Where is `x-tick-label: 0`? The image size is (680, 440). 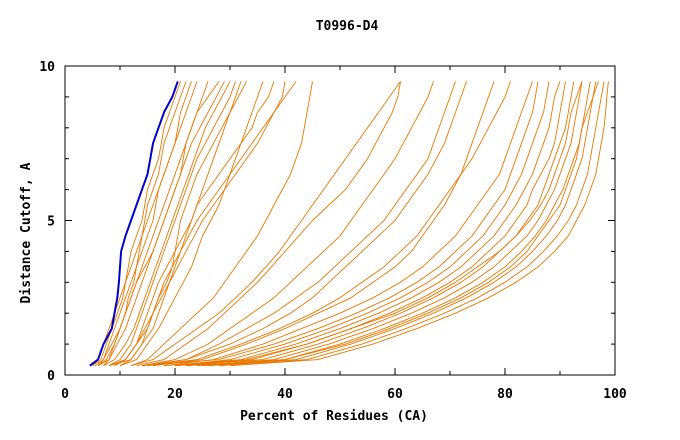 x-tick-label: 0 is located at coordinates (65, 394).